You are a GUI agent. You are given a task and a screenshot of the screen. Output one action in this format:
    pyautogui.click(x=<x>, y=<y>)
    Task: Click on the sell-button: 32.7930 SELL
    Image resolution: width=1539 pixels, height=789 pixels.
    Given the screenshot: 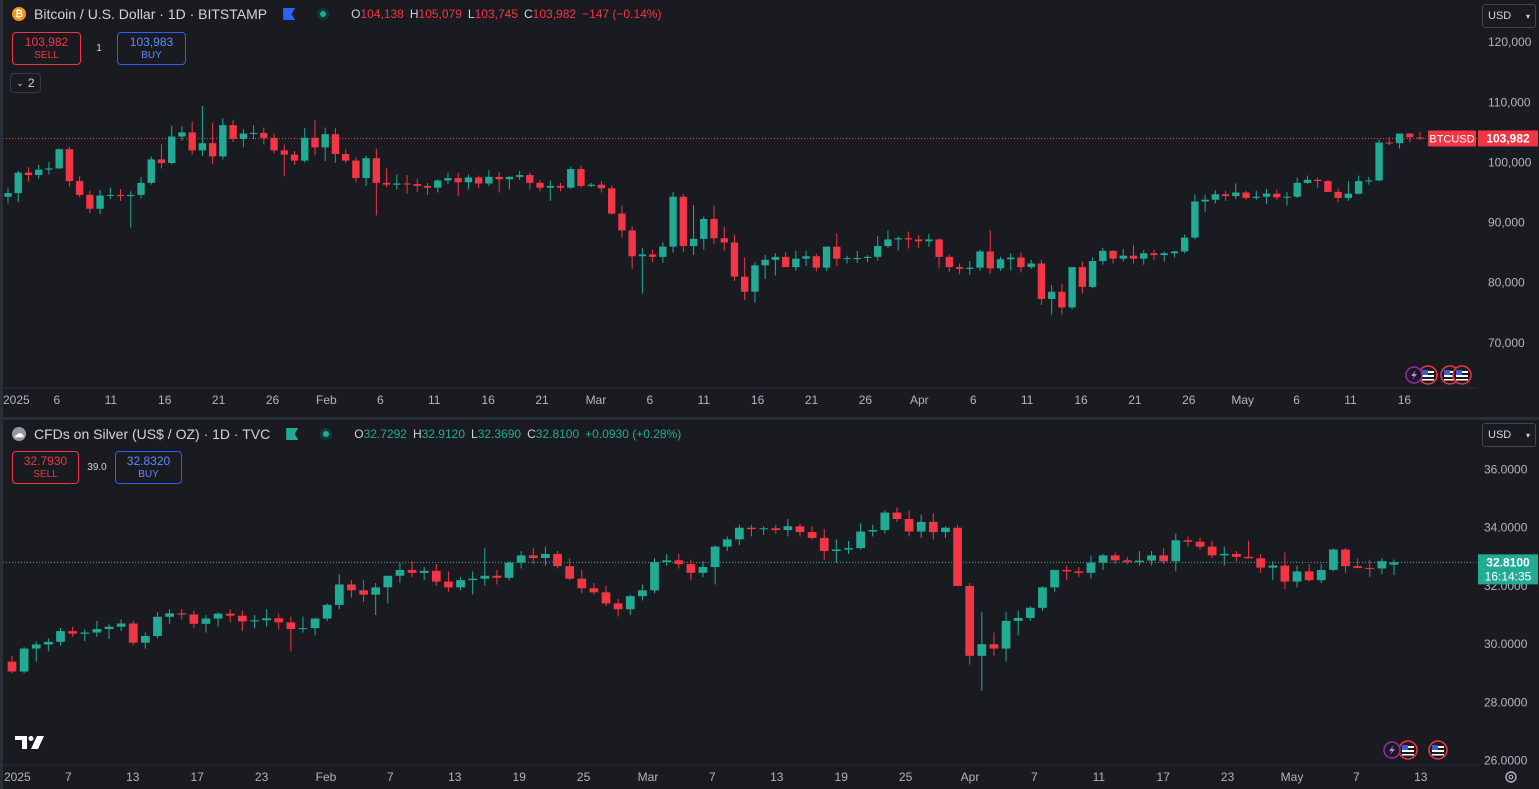 What is the action you would take?
    pyautogui.click(x=45, y=467)
    